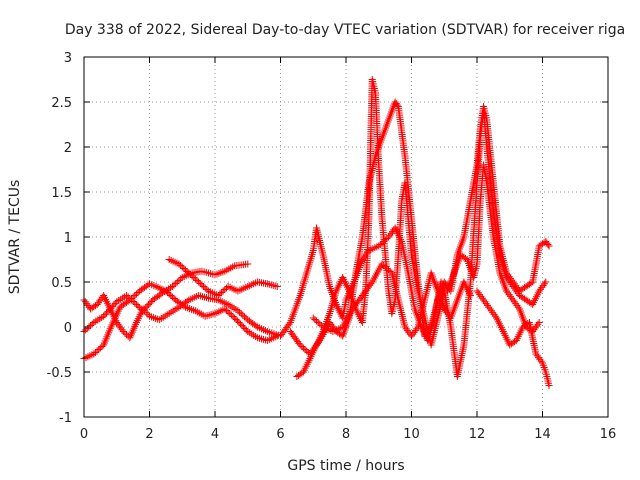  I want to click on x-tick-label: 6, so click(280, 434).